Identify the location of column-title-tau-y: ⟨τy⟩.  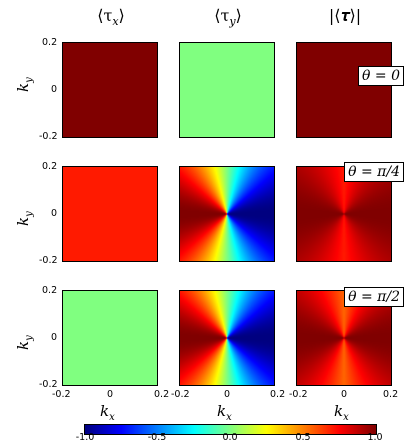
(228, 17).